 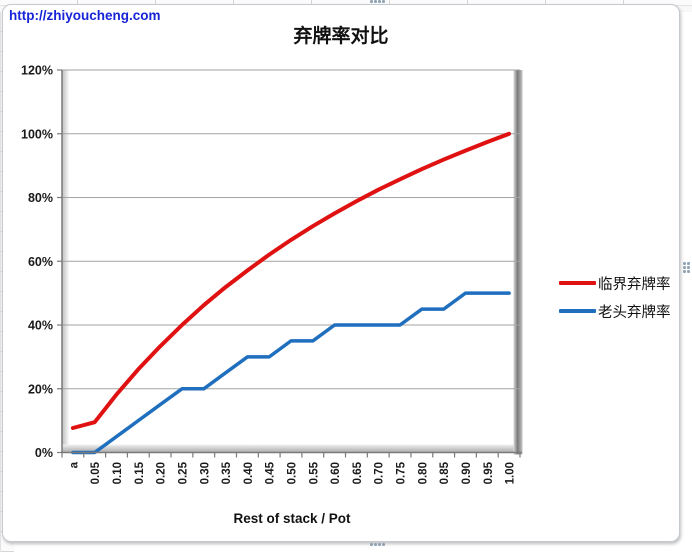 I want to click on legend-label: 老头弃牌率, so click(x=634, y=312).